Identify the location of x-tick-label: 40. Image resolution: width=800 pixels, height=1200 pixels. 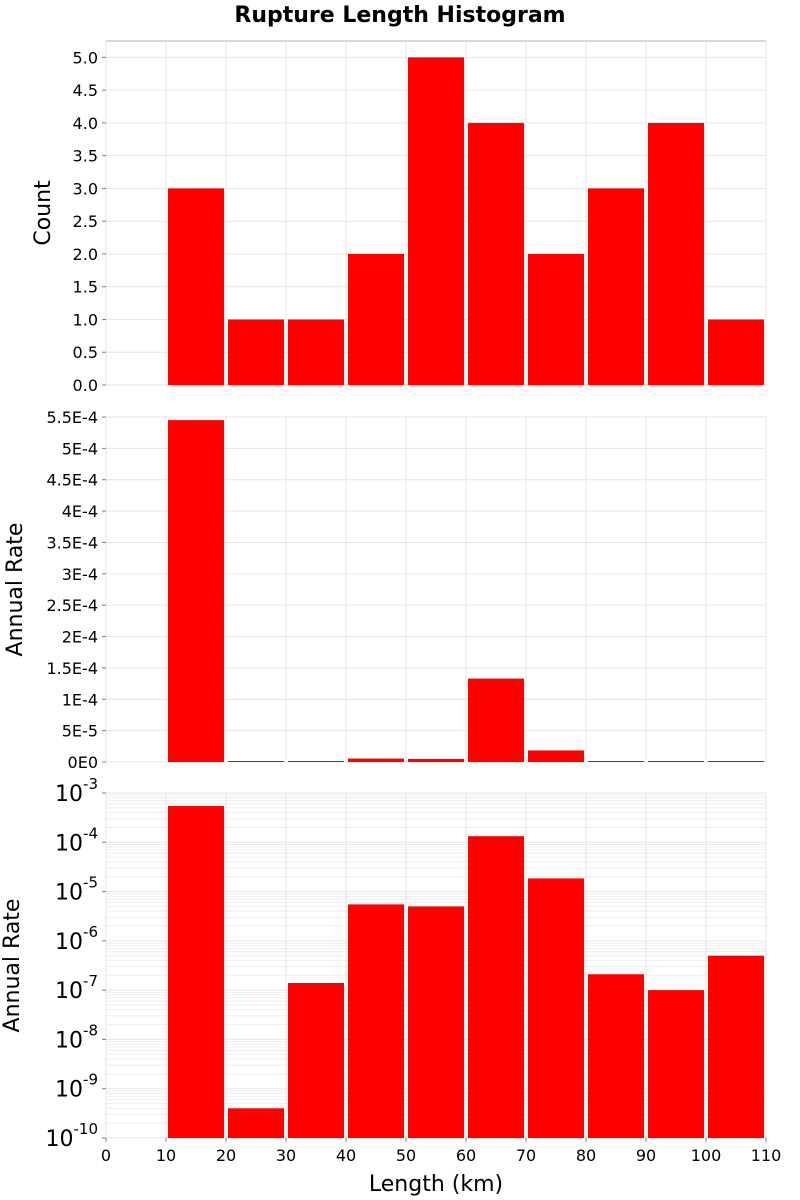
(346, 1155).